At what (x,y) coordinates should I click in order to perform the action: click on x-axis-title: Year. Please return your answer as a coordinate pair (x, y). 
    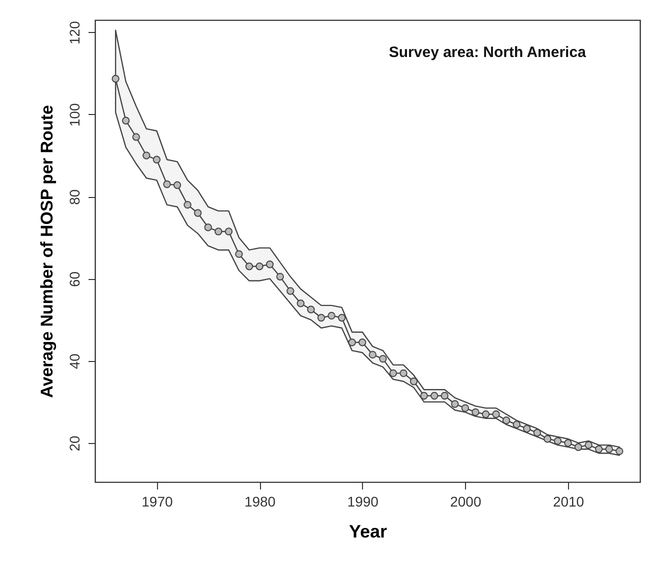
    Looking at the image, I should click on (368, 532).